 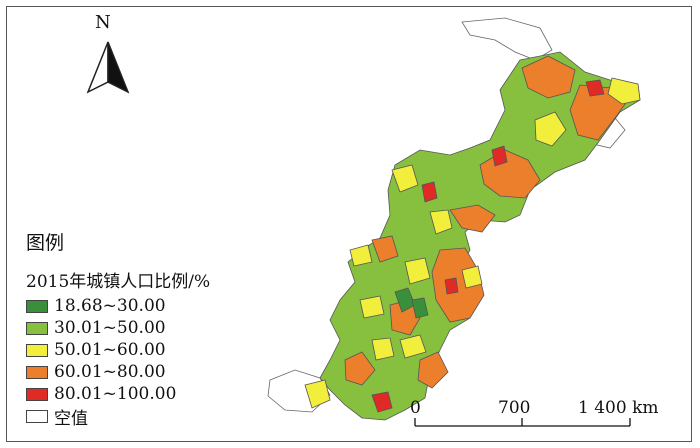 I want to click on legend-title: 图例, so click(x=45, y=243).